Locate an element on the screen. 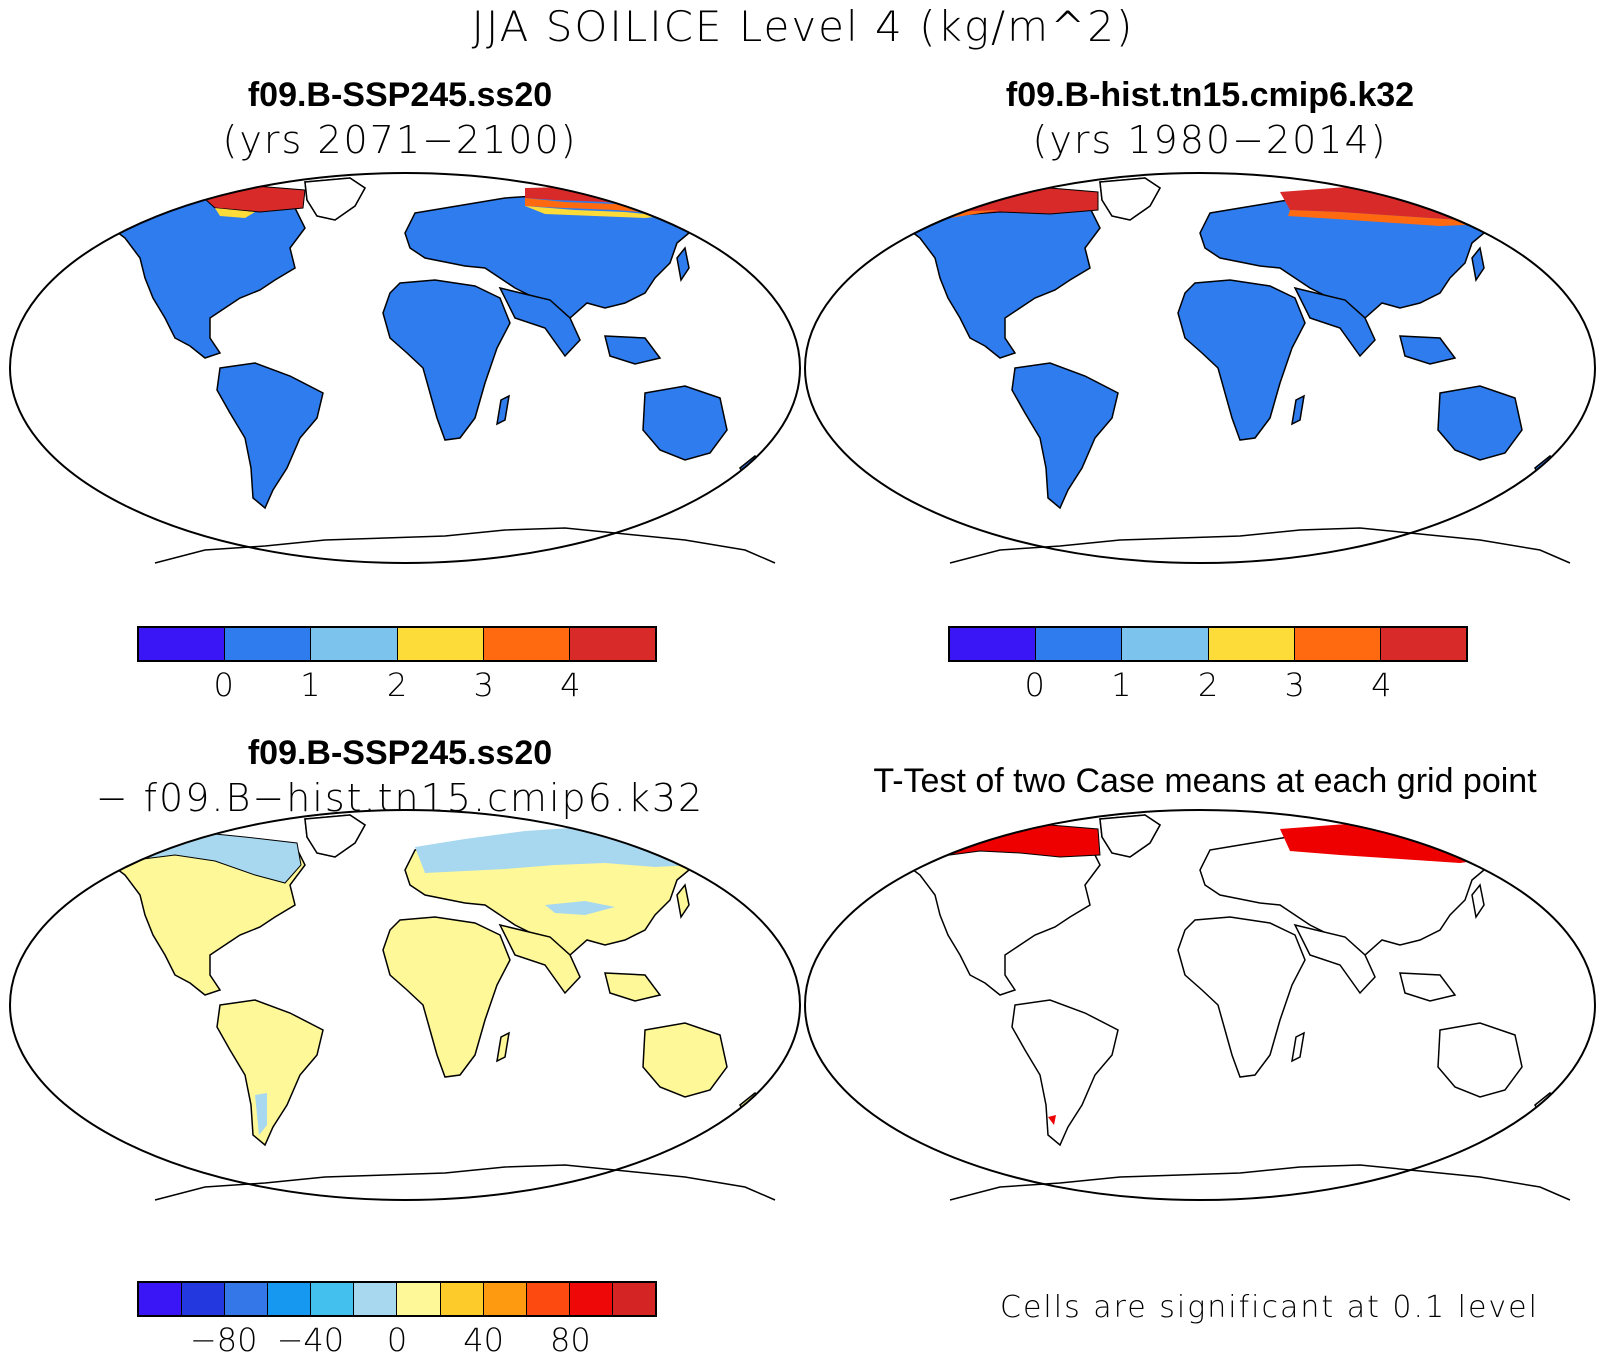 The height and width of the screenshot is (1359, 1606). control-map is located at coordinates (1200, 368).